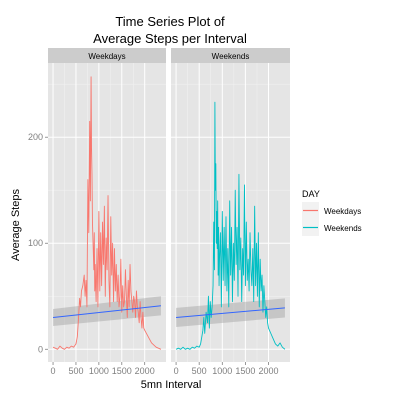  Describe the element at coordinates (245, 371) in the screenshot. I see `x-tick-label-weekends-3: 1500` at that location.